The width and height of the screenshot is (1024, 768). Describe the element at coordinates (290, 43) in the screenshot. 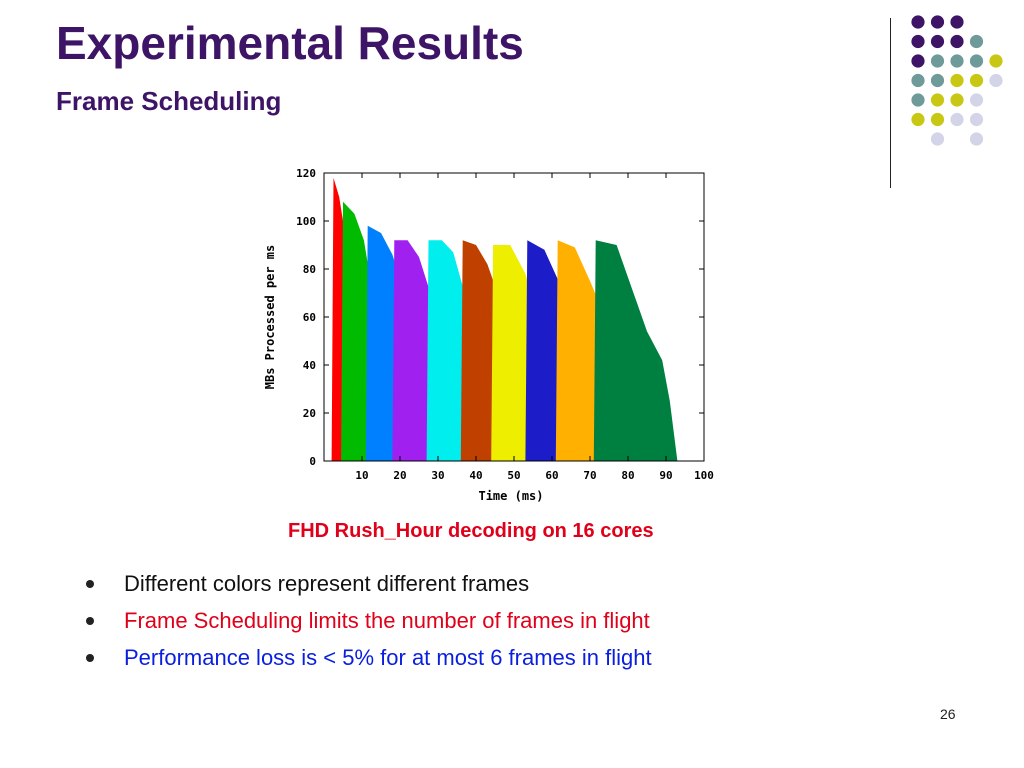

I see `slide-title: Experimental Results` at that location.